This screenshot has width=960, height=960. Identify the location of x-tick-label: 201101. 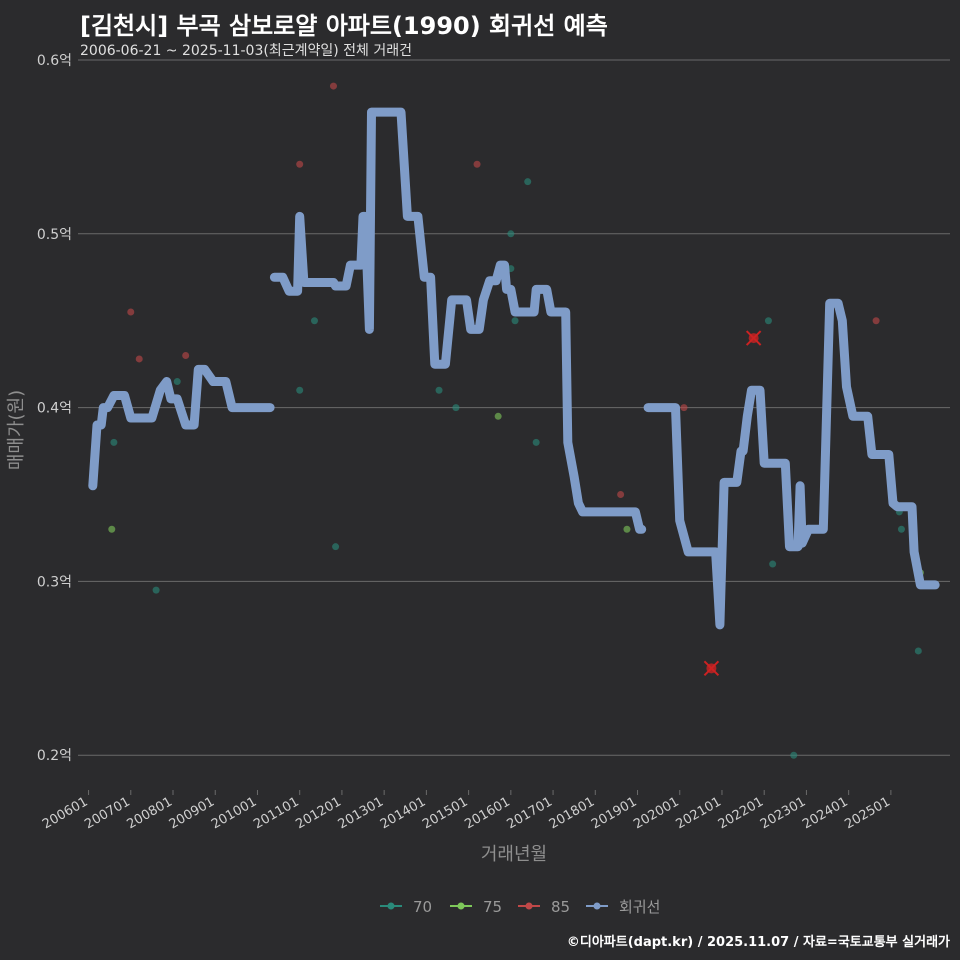
(276, 813).